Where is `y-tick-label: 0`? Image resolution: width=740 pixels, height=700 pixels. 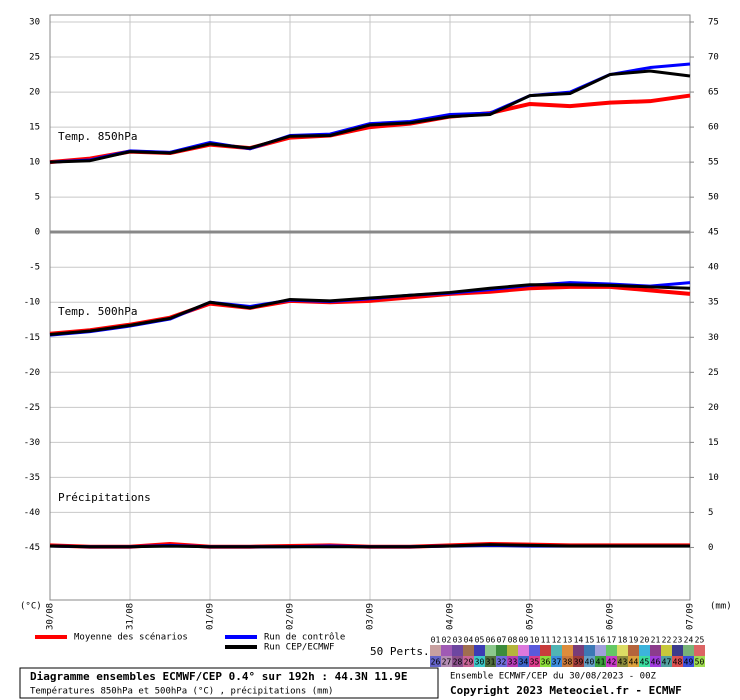 y-tick-label: 0 is located at coordinates (37, 233).